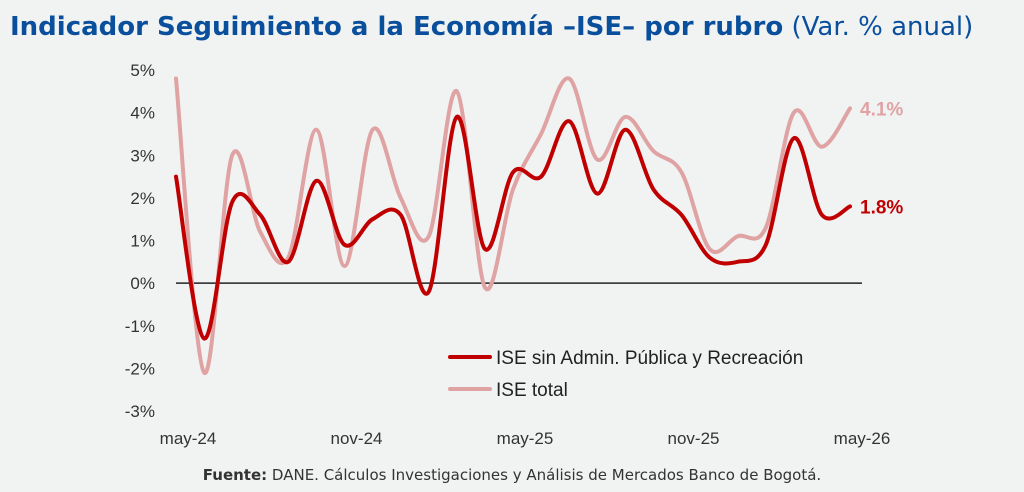  Describe the element at coordinates (142, 70) in the screenshot. I see `y-tick-label: 5%` at that location.